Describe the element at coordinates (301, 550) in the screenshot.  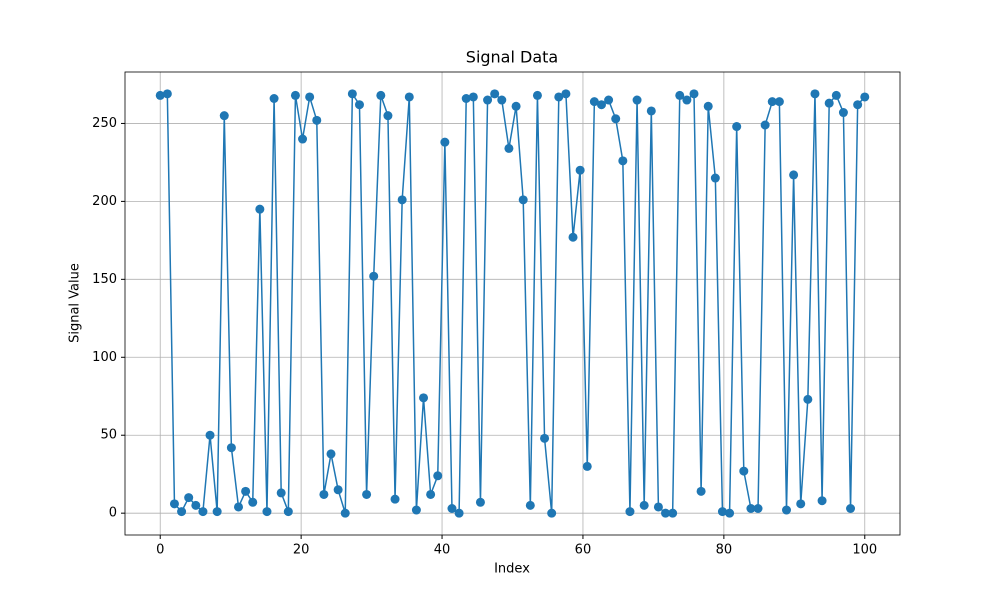
I see `x-tick-label: 20` at that location.